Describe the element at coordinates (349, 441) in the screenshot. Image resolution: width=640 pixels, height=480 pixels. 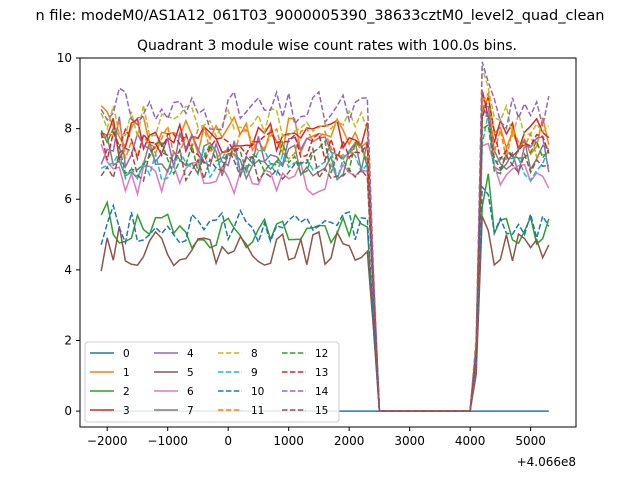
I see `x-tick-label: 2000` at that location.